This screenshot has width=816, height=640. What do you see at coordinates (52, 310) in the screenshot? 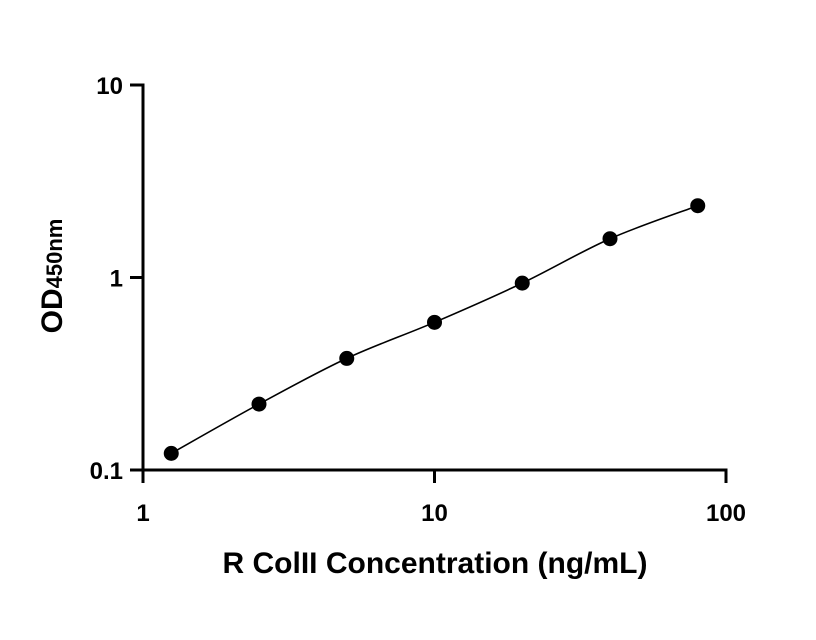
I see `y-axis-title-main: OD` at bounding box center [52, 310].